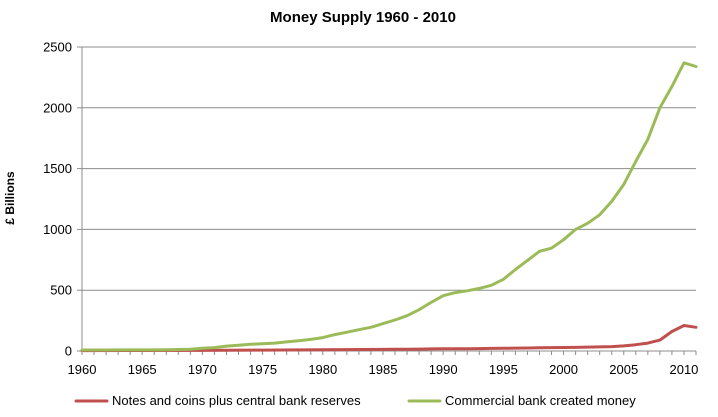 This screenshot has height=417, width=718. Describe the element at coordinates (10, 198) in the screenshot. I see `y-axis-label: £ Billions` at that location.